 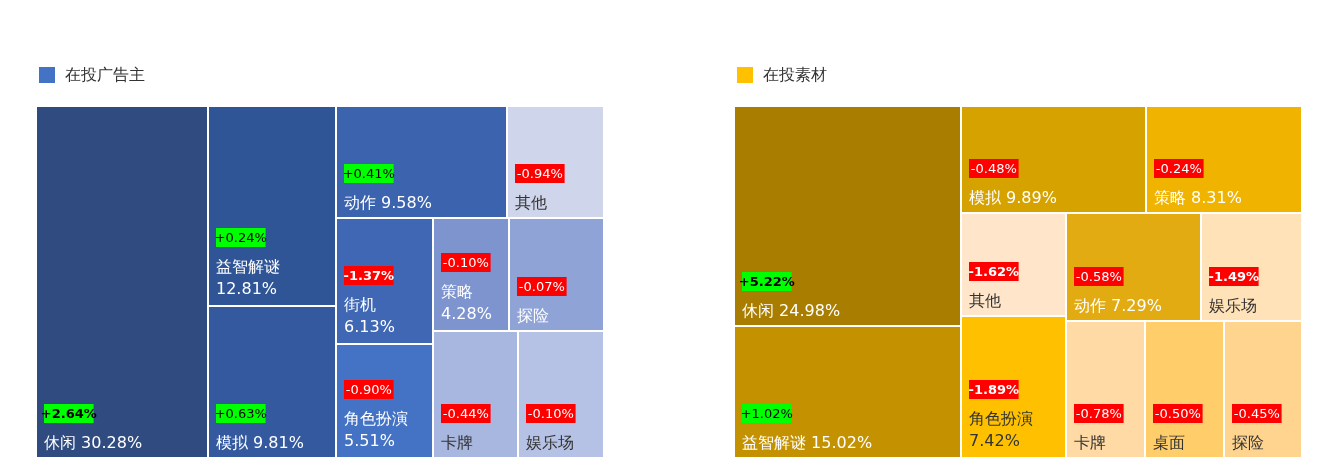 I want to click on data-label: 8.31%, so click(x=1216, y=197).